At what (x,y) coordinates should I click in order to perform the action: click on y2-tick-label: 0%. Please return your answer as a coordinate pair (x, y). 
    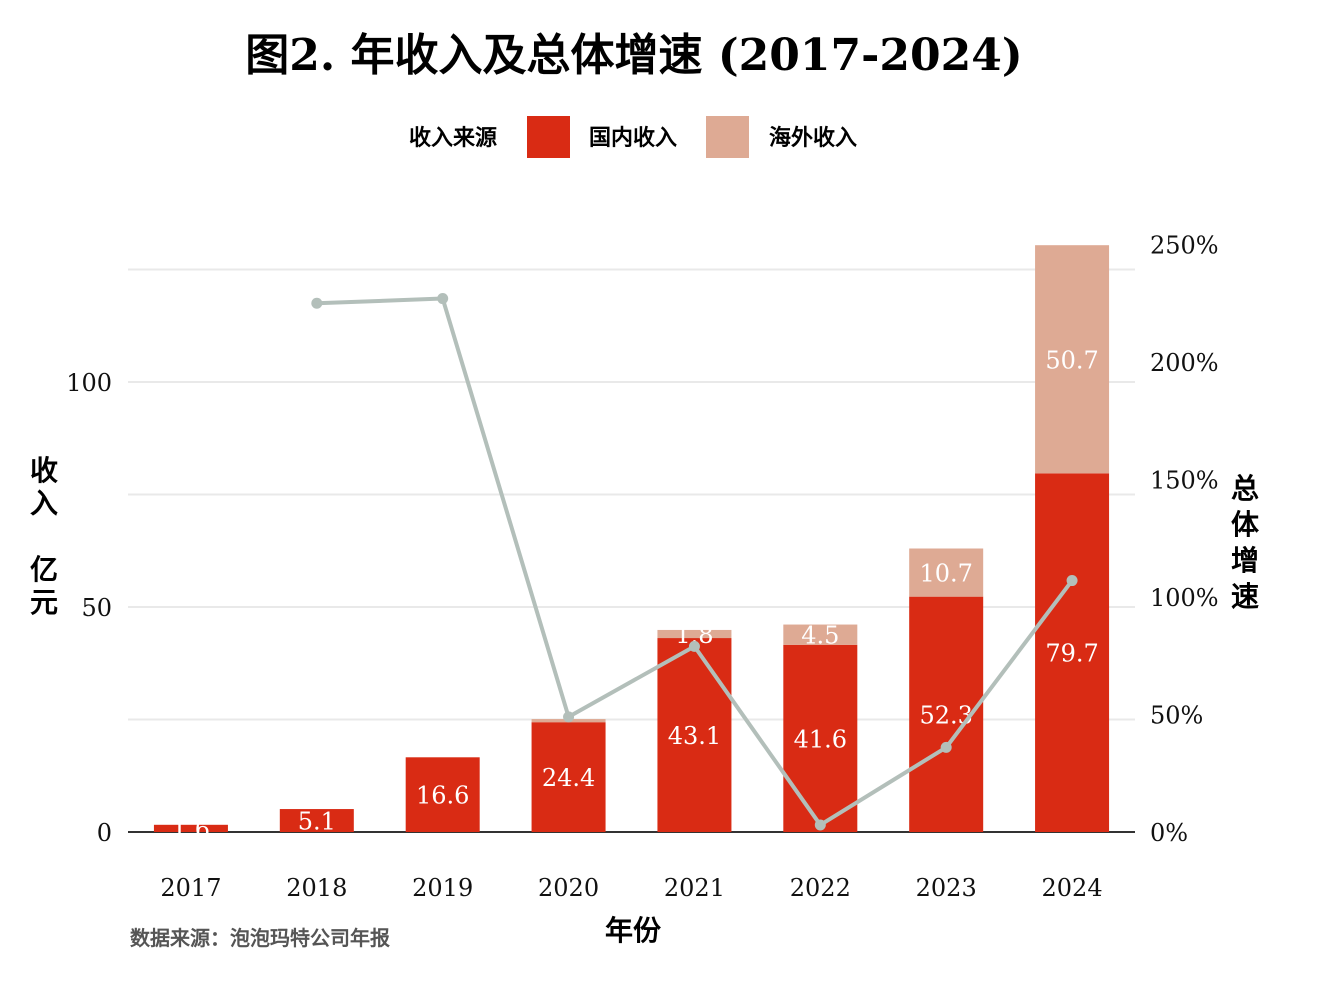
    Looking at the image, I should click on (1169, 833).